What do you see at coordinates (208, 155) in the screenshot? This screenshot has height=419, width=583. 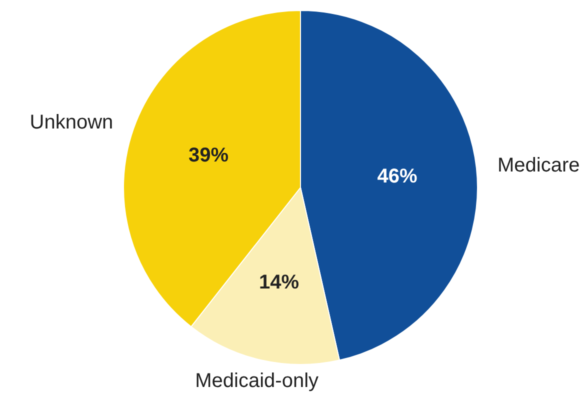 I see `data-label: 39%` at bounding box center [208, 155].